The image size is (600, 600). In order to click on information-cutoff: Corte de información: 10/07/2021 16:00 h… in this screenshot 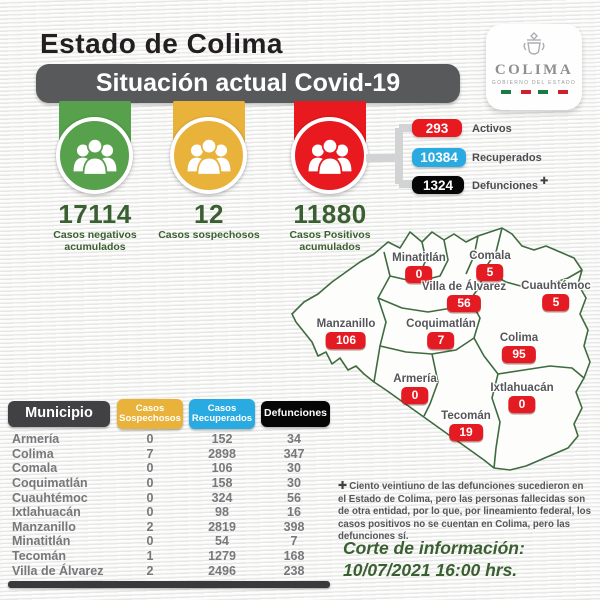, I will do `click(434, 560)`.